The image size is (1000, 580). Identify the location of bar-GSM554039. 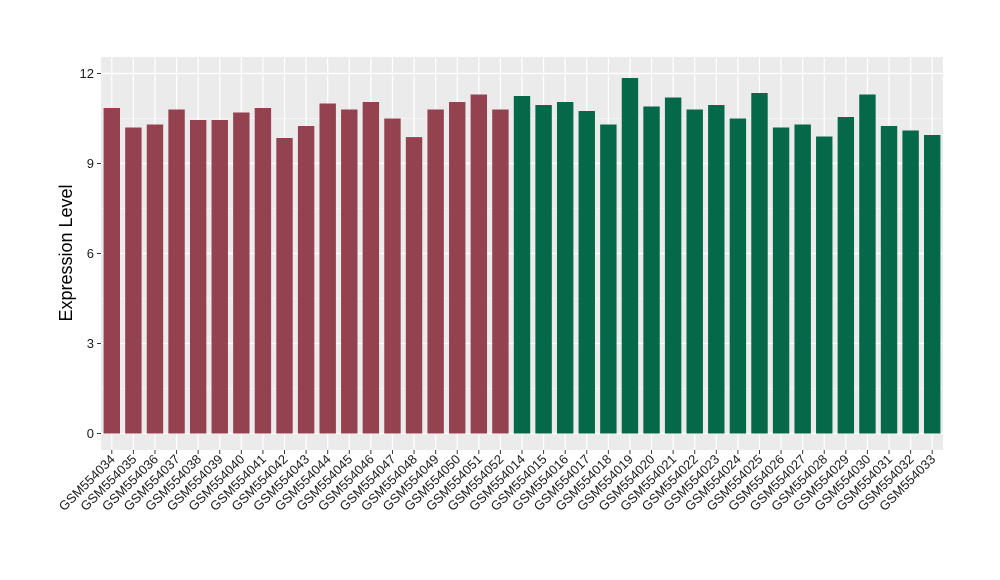
(219, 277).